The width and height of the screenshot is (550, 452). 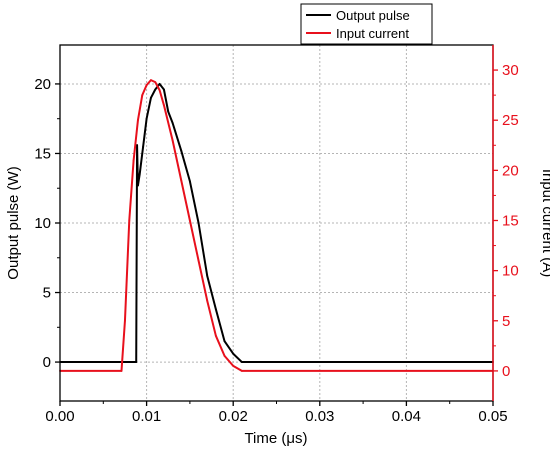 I want to click on left-y-axis-label: Output pulse (W), so click(x=13, y=222).